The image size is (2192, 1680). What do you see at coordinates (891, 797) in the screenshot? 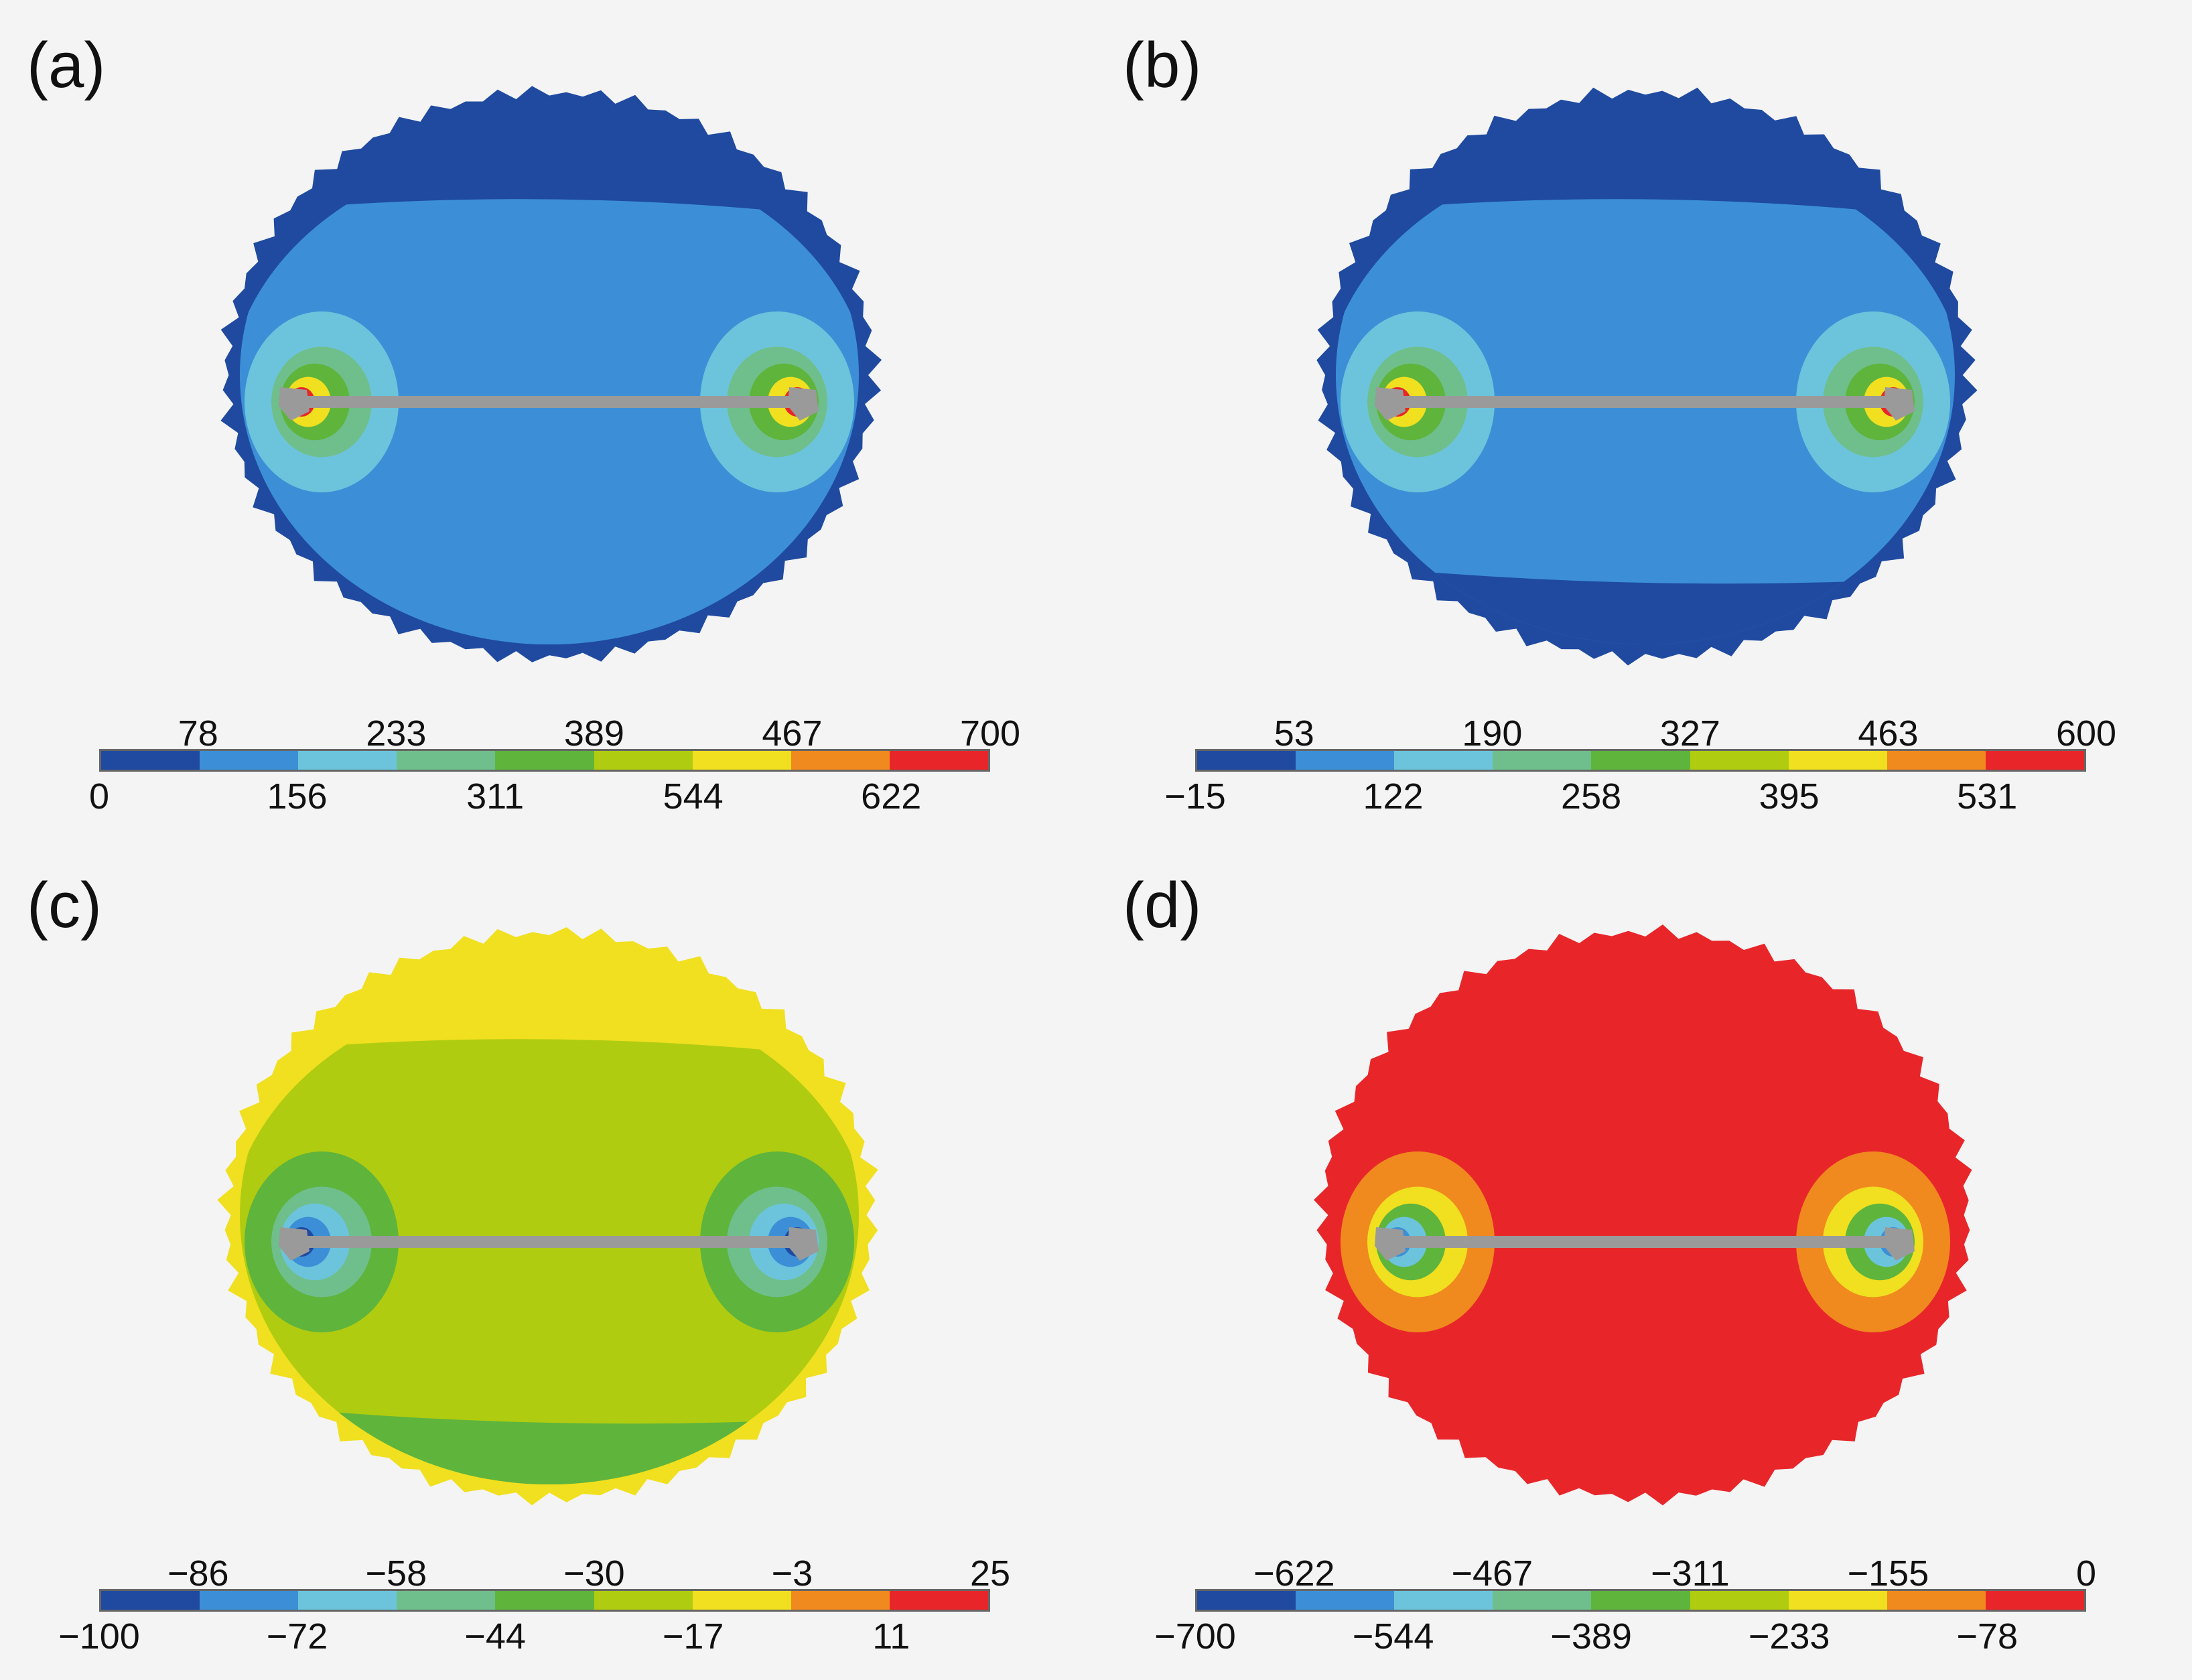
I see `colorbar-tick-label: 622` at bounding box center [891, 797].